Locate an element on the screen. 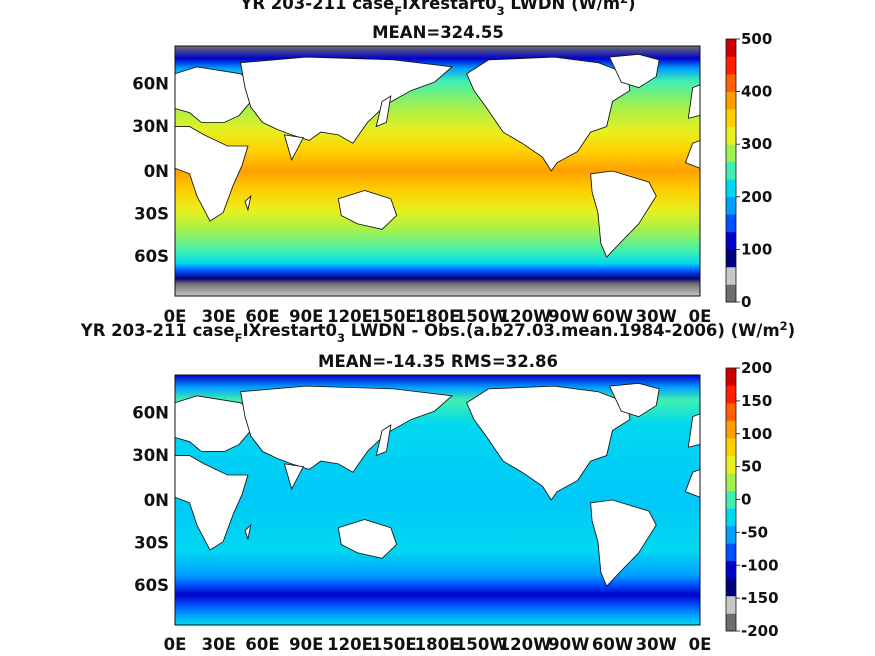 The image size is (875, 656). top-colorbar-tick-label: 500 is located at coordinates (756, 39).